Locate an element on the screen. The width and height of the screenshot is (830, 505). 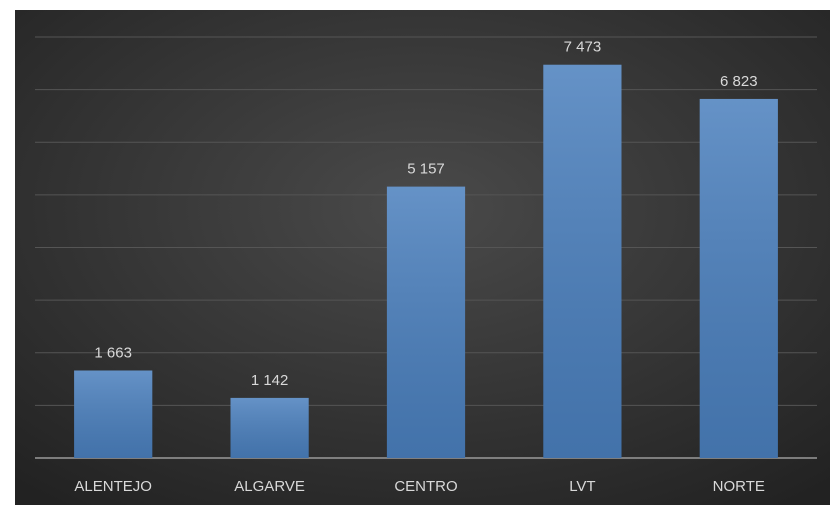
data-label: 5 157 is located at coordinates (426, 169).